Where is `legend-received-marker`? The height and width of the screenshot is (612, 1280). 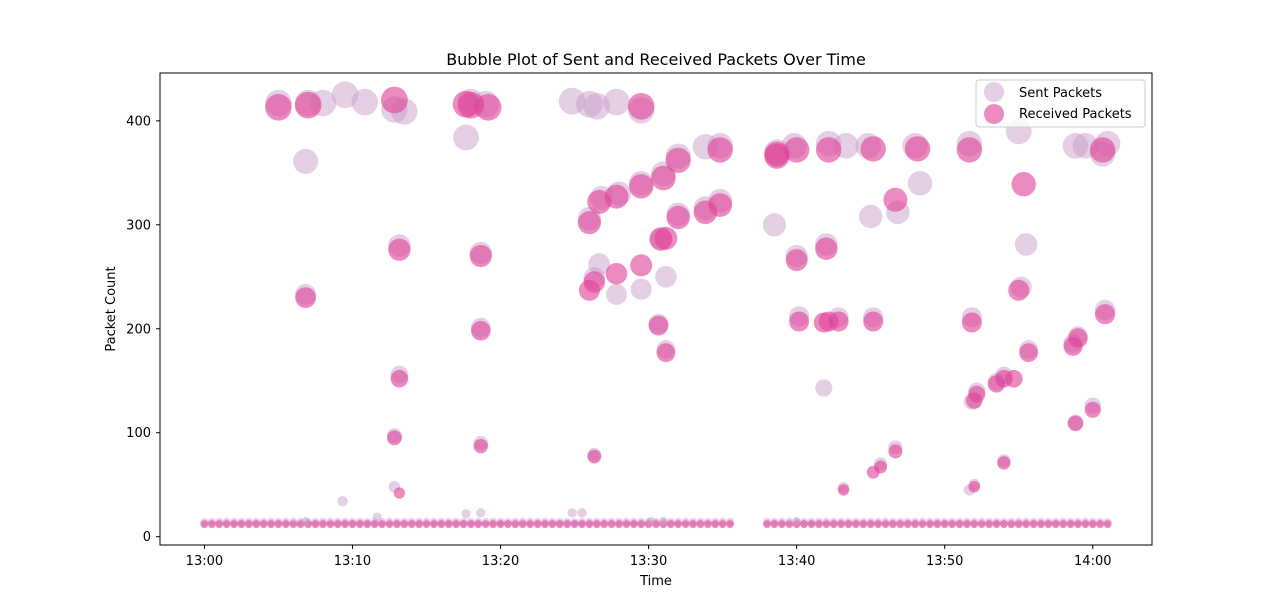
legend-received-marker is located at coordinates (994, 114).